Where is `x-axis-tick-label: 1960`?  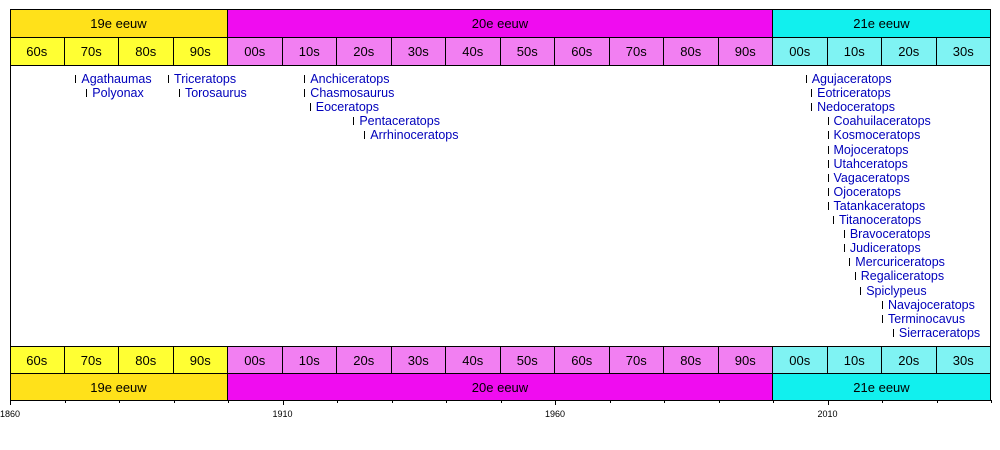 x-axis-tick-label: 1960 is located at coordinates (555, 414).